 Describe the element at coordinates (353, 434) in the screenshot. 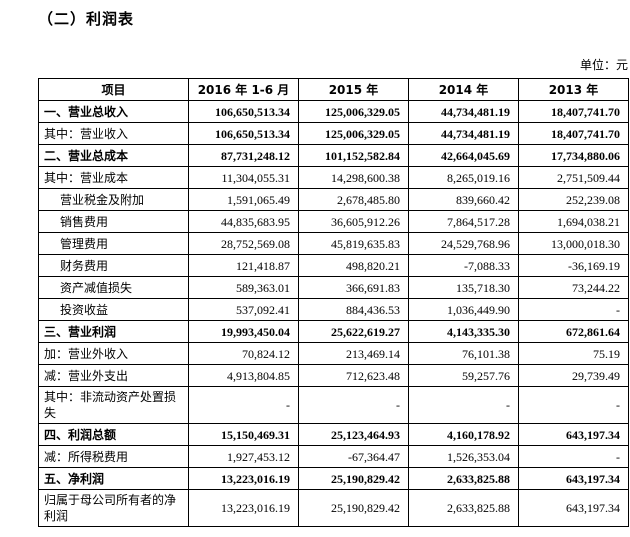

I see `row-value: 25,123,464.93` at that location.